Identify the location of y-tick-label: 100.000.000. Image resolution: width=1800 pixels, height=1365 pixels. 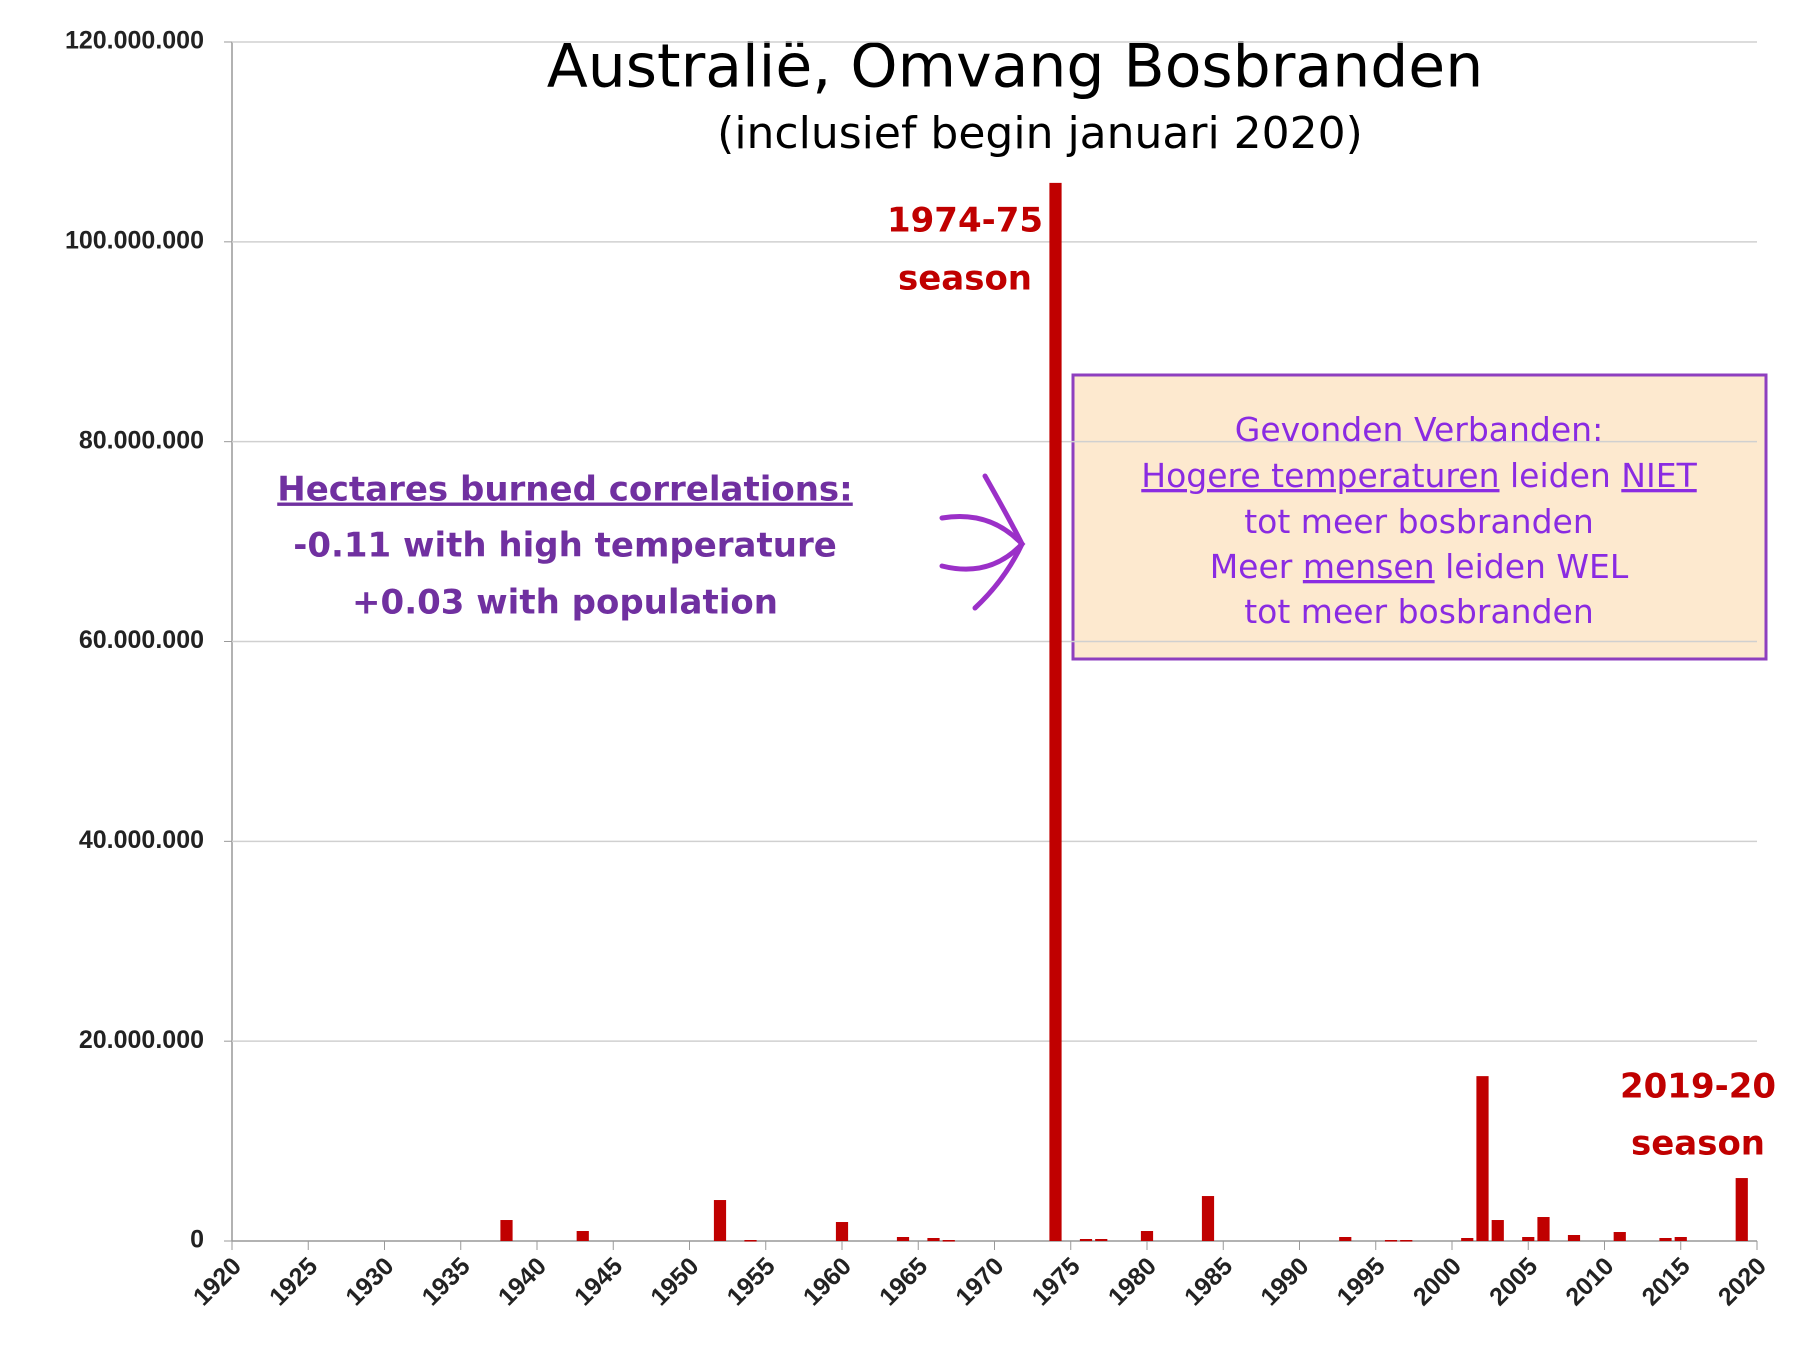
(134, 240).